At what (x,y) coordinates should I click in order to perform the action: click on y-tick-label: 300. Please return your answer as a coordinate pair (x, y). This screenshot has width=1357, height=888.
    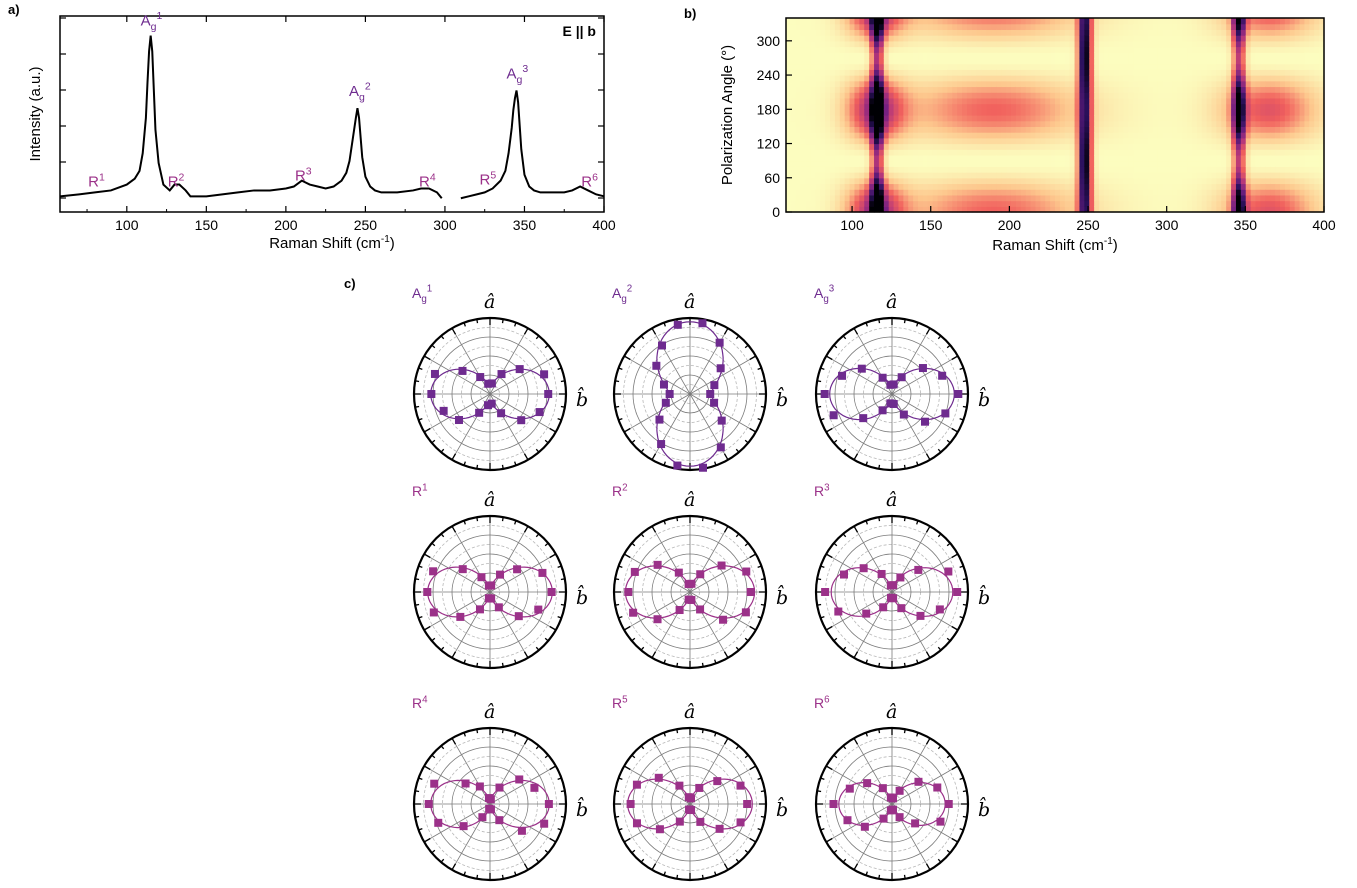
    Looking at the image, I should click on (769, 41).